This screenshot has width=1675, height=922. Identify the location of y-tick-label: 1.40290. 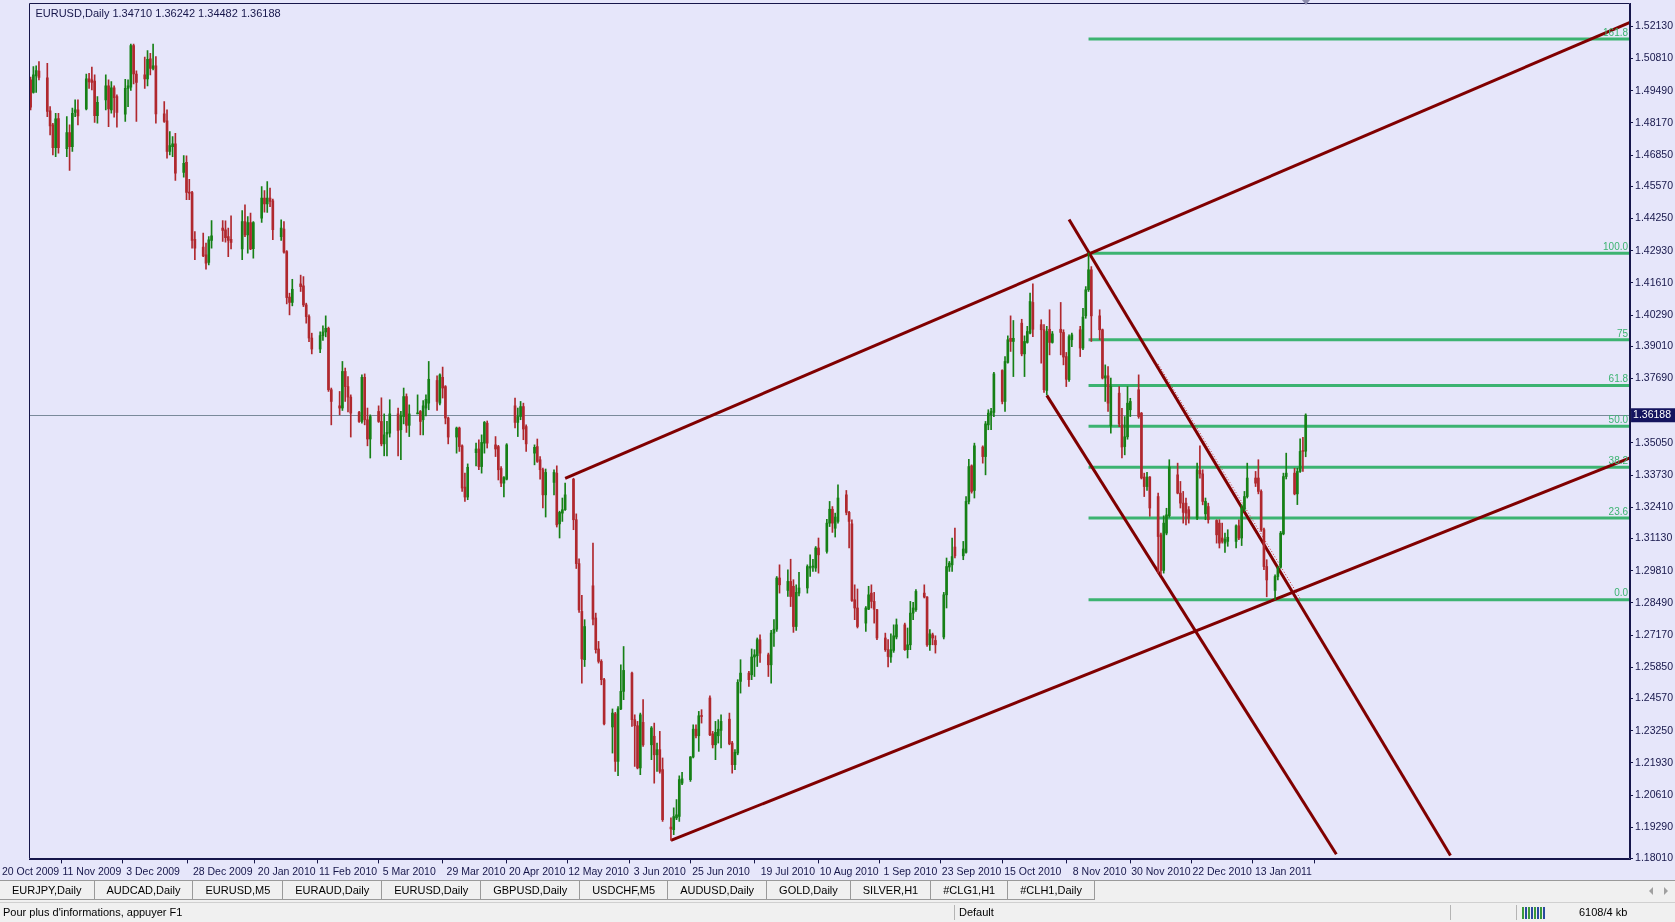
(1654, 314).